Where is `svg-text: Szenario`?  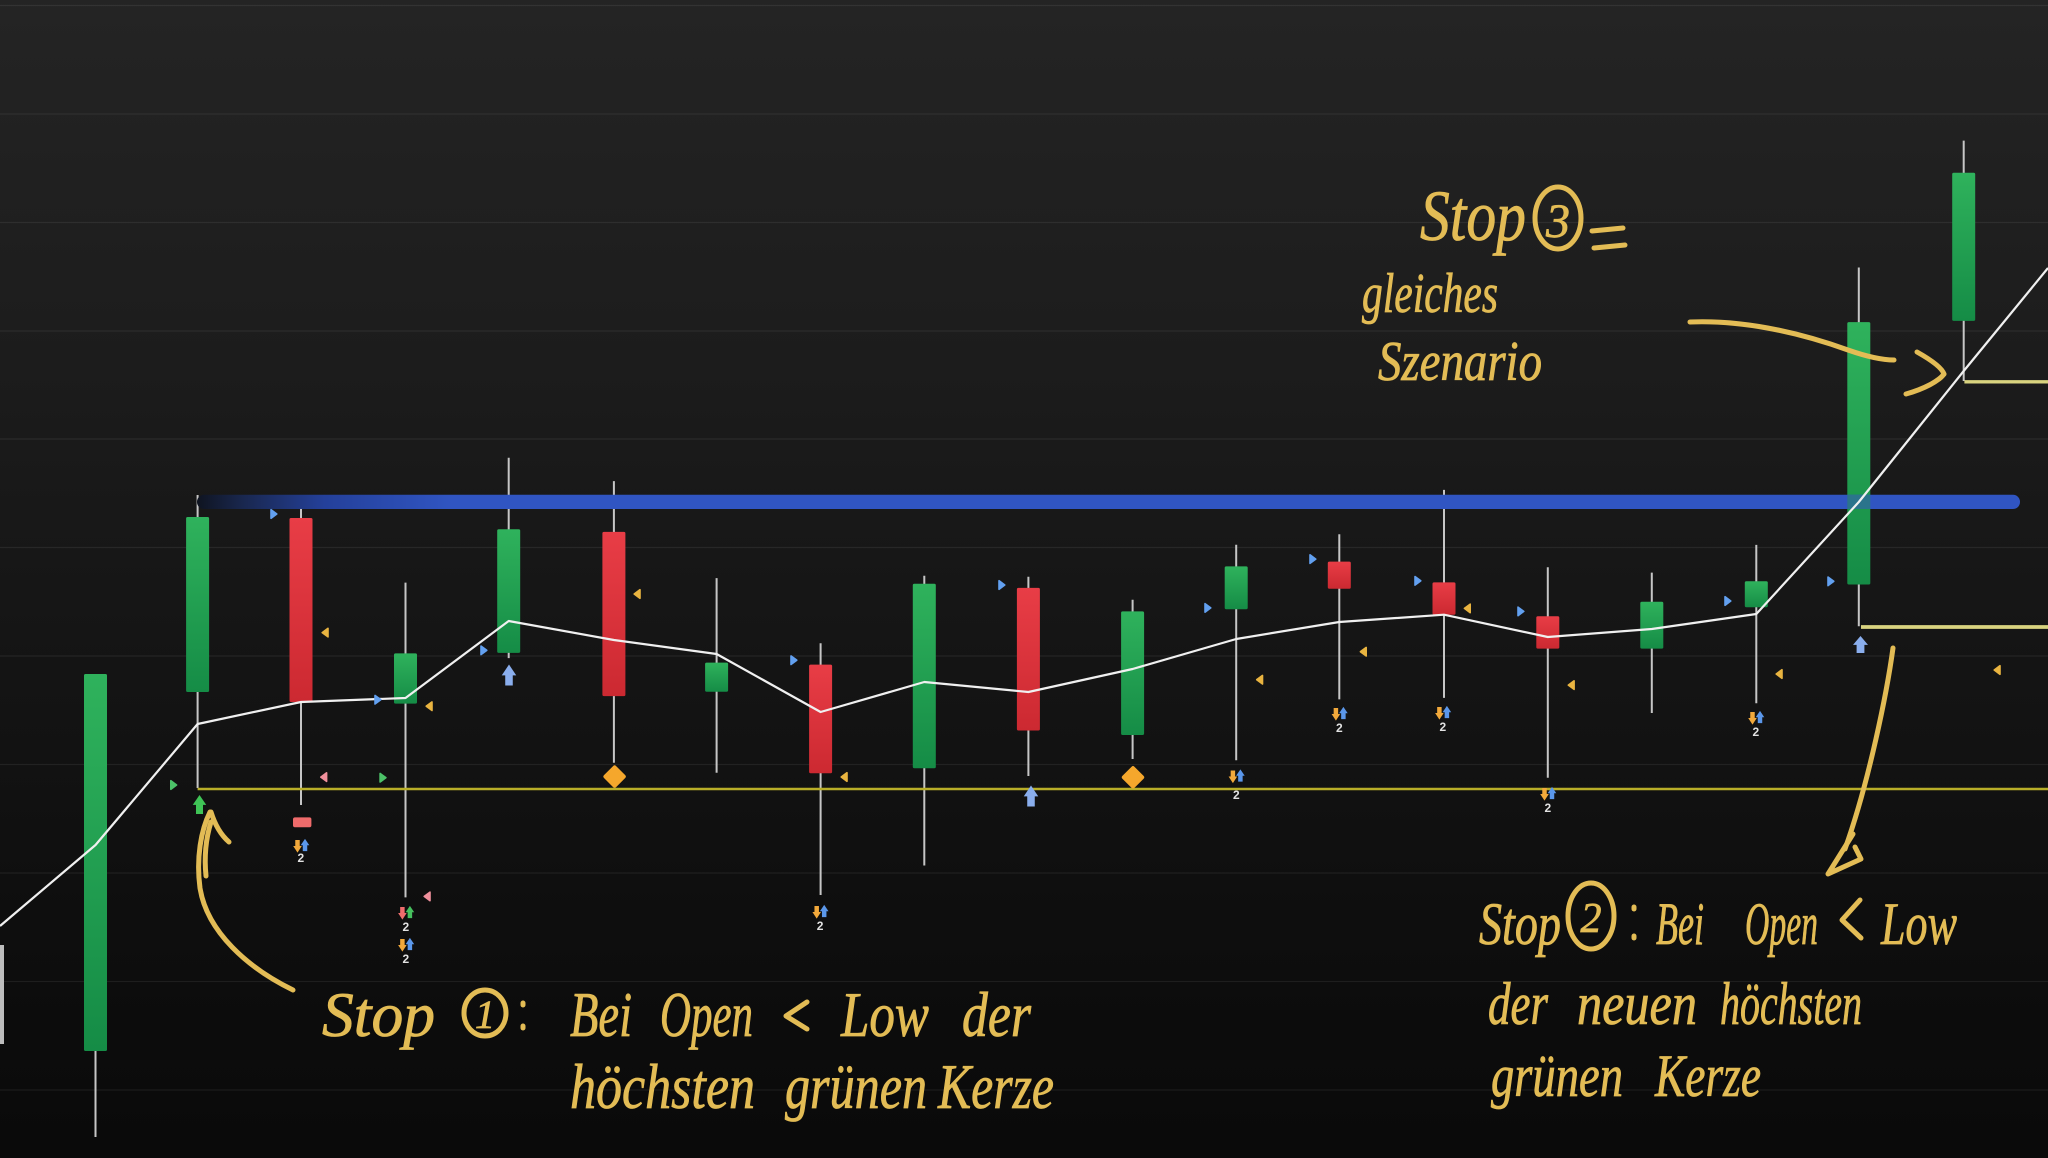
svg-text: Szenario is located at coordinates (1460, 362).